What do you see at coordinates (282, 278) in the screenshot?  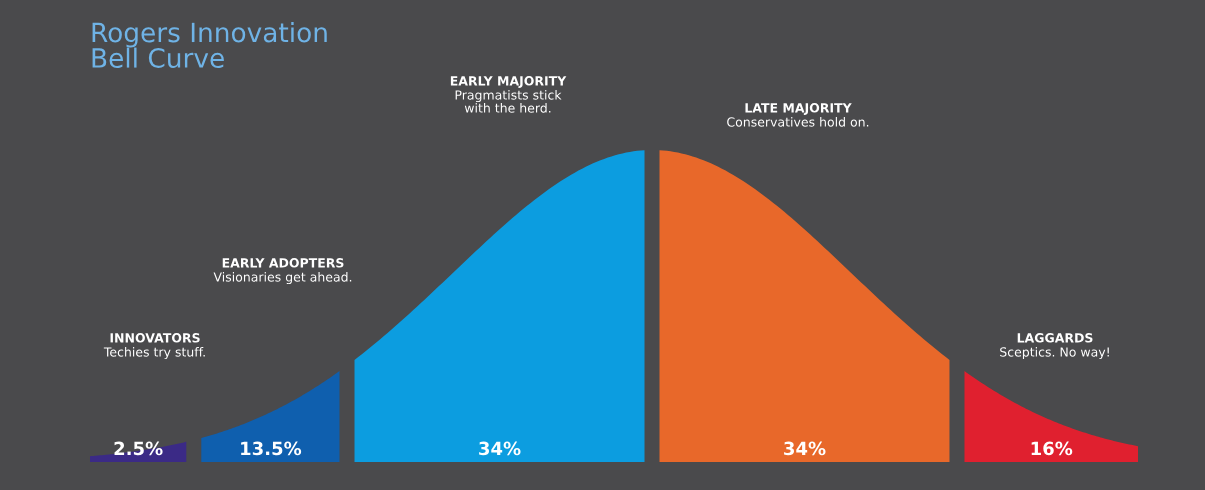 I see `text: Visionaries get ahead.` at bounding box center [282, 278].